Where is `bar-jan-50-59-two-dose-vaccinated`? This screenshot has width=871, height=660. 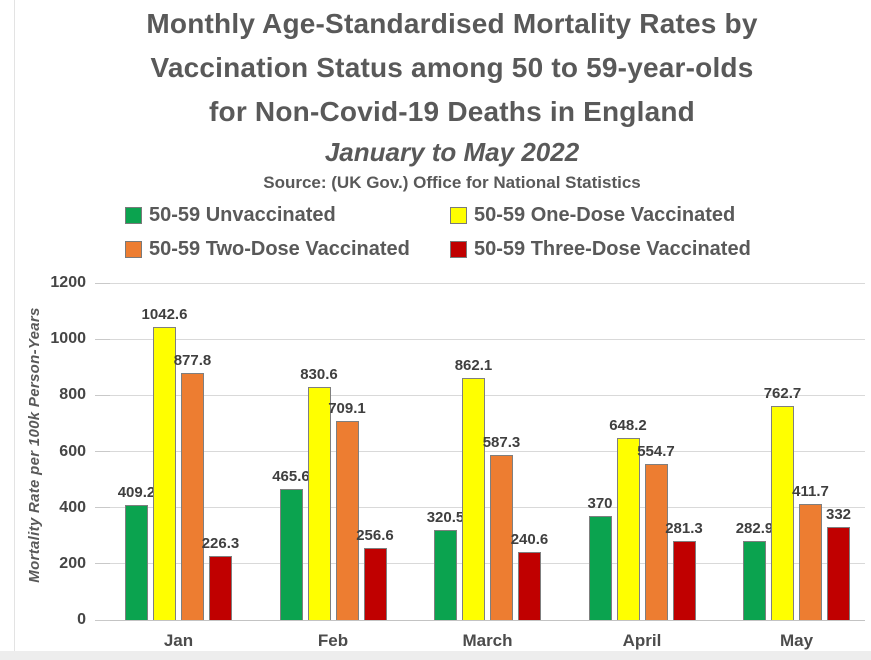 bar-jan-50-59-two-dose-vaccinated is located at coordinates (192, 496).